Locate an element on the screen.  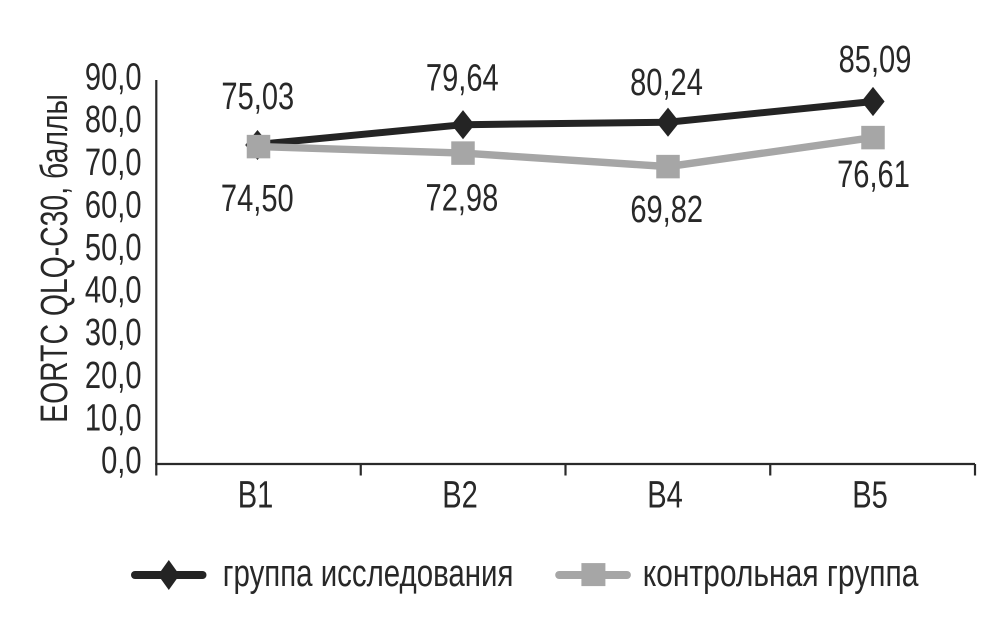
svg-text: 79,64 is located at coordinates (462, 78).